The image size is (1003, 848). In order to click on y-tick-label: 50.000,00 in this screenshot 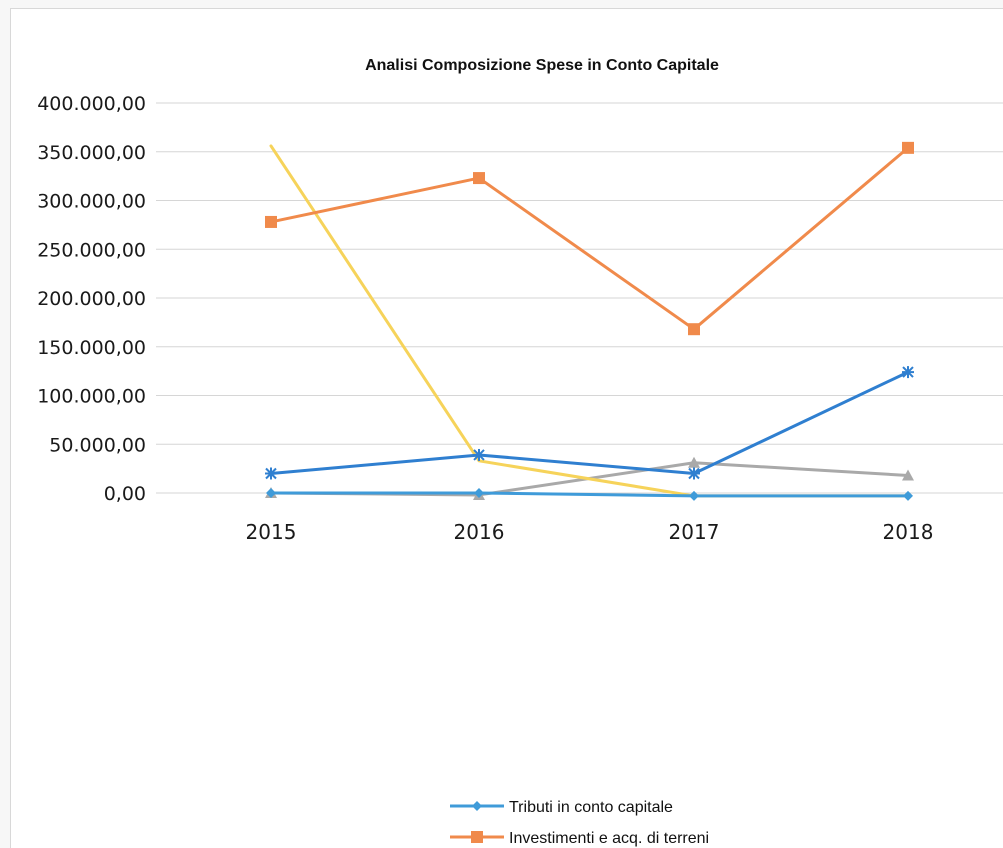, I will do `click(97, 445)`.